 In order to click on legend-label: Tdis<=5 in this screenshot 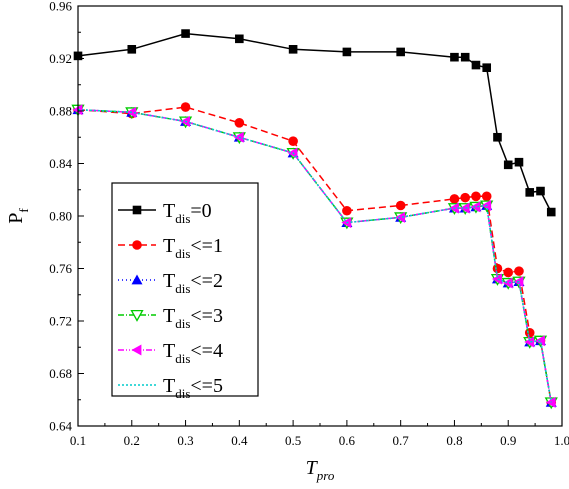, I will do `click(193, 388)`.